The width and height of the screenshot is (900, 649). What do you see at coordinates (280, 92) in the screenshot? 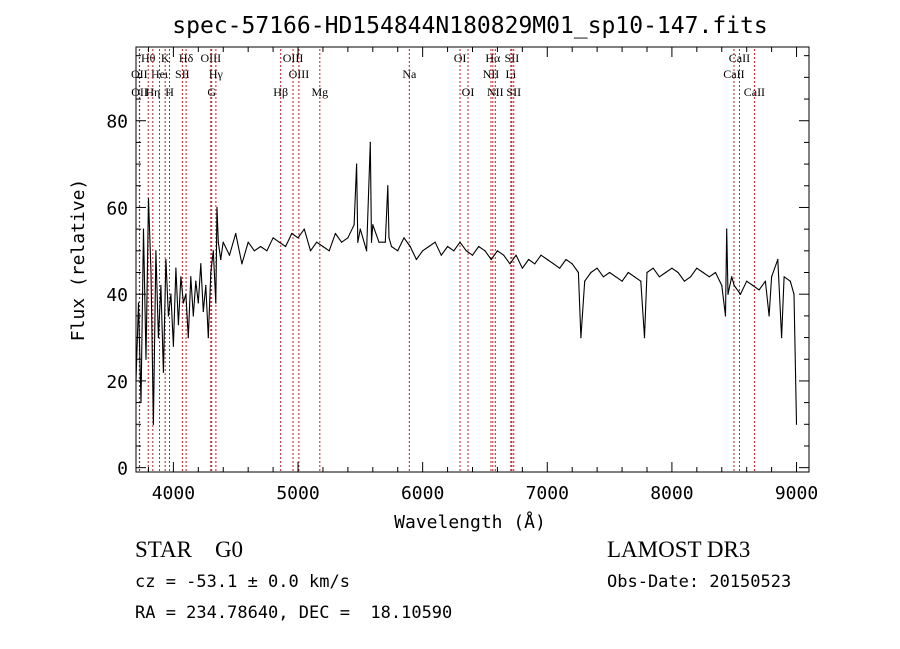
I see `line-marker-label: Hβ` at bounding box center [280, 92].